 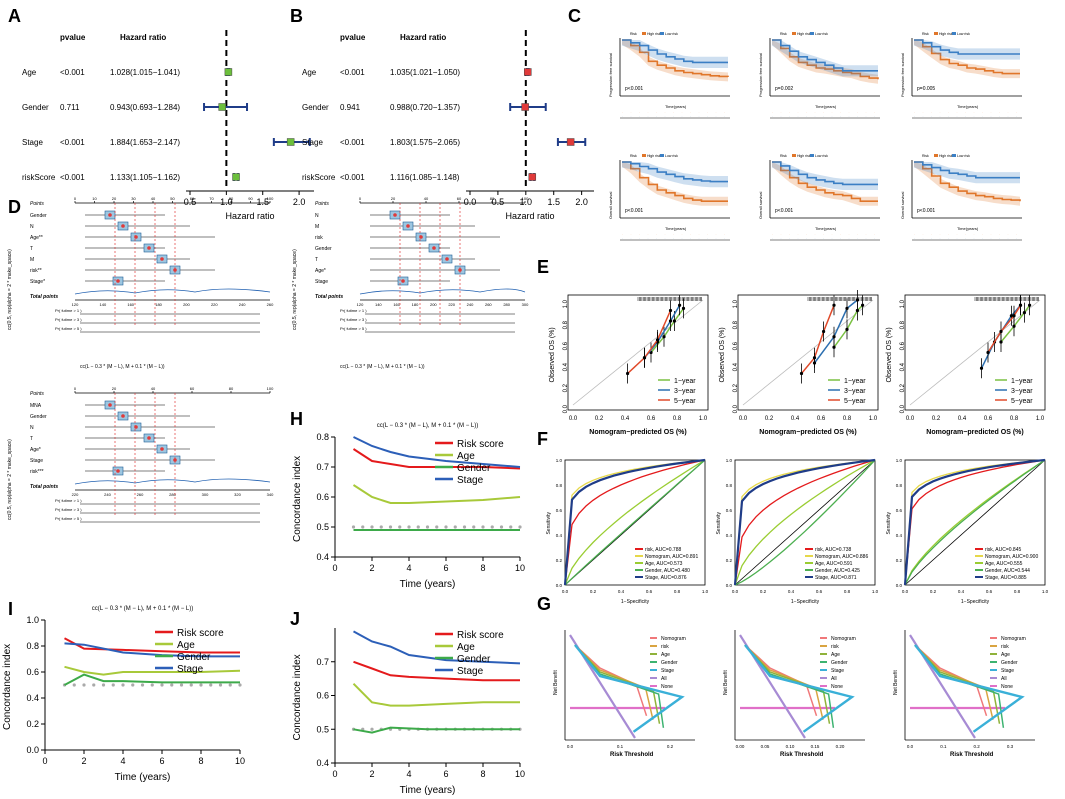 I want to click on km-y-label: Overall survival, so click(x=902, y=205).